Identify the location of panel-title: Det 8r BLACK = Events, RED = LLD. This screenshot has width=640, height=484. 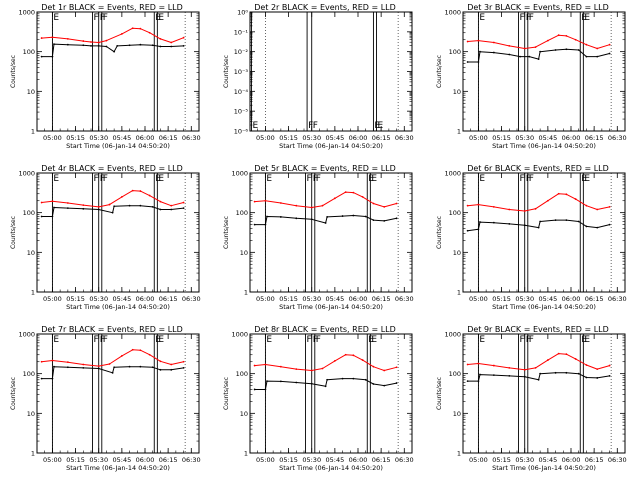
(325, 329).